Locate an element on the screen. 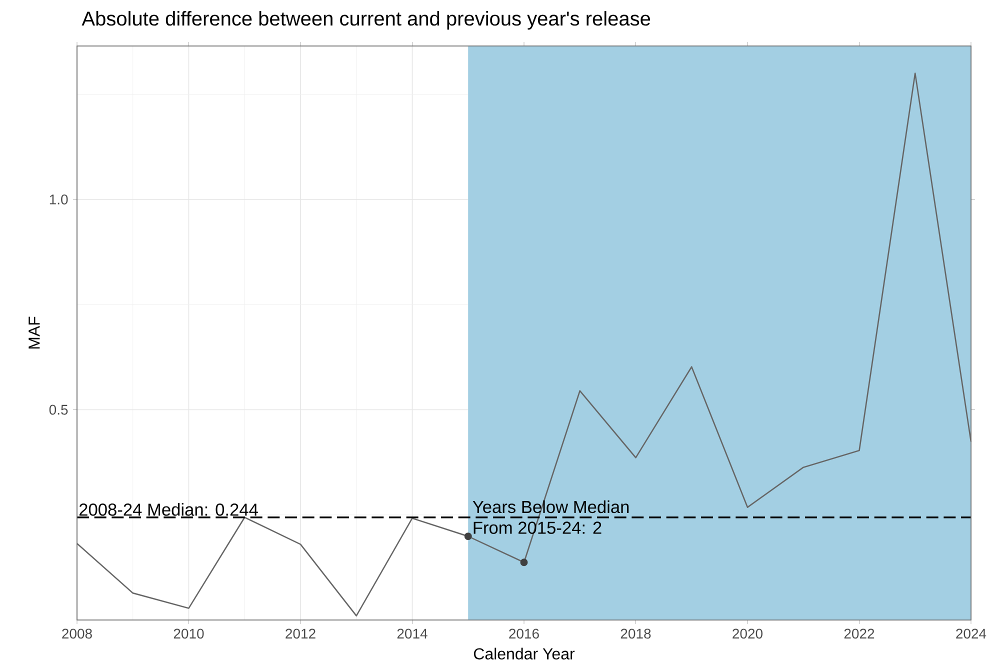 The image size is (993, 671). y-axis-title: MAF is located at coordinates (34, 332).